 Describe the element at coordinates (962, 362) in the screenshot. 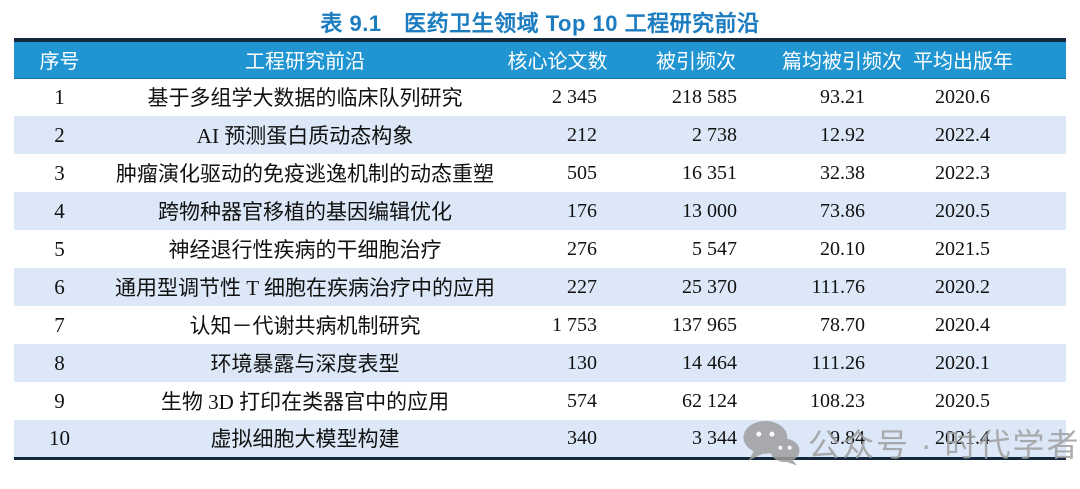

I see `cell-mean_pub_year: 2020.1` at that location.